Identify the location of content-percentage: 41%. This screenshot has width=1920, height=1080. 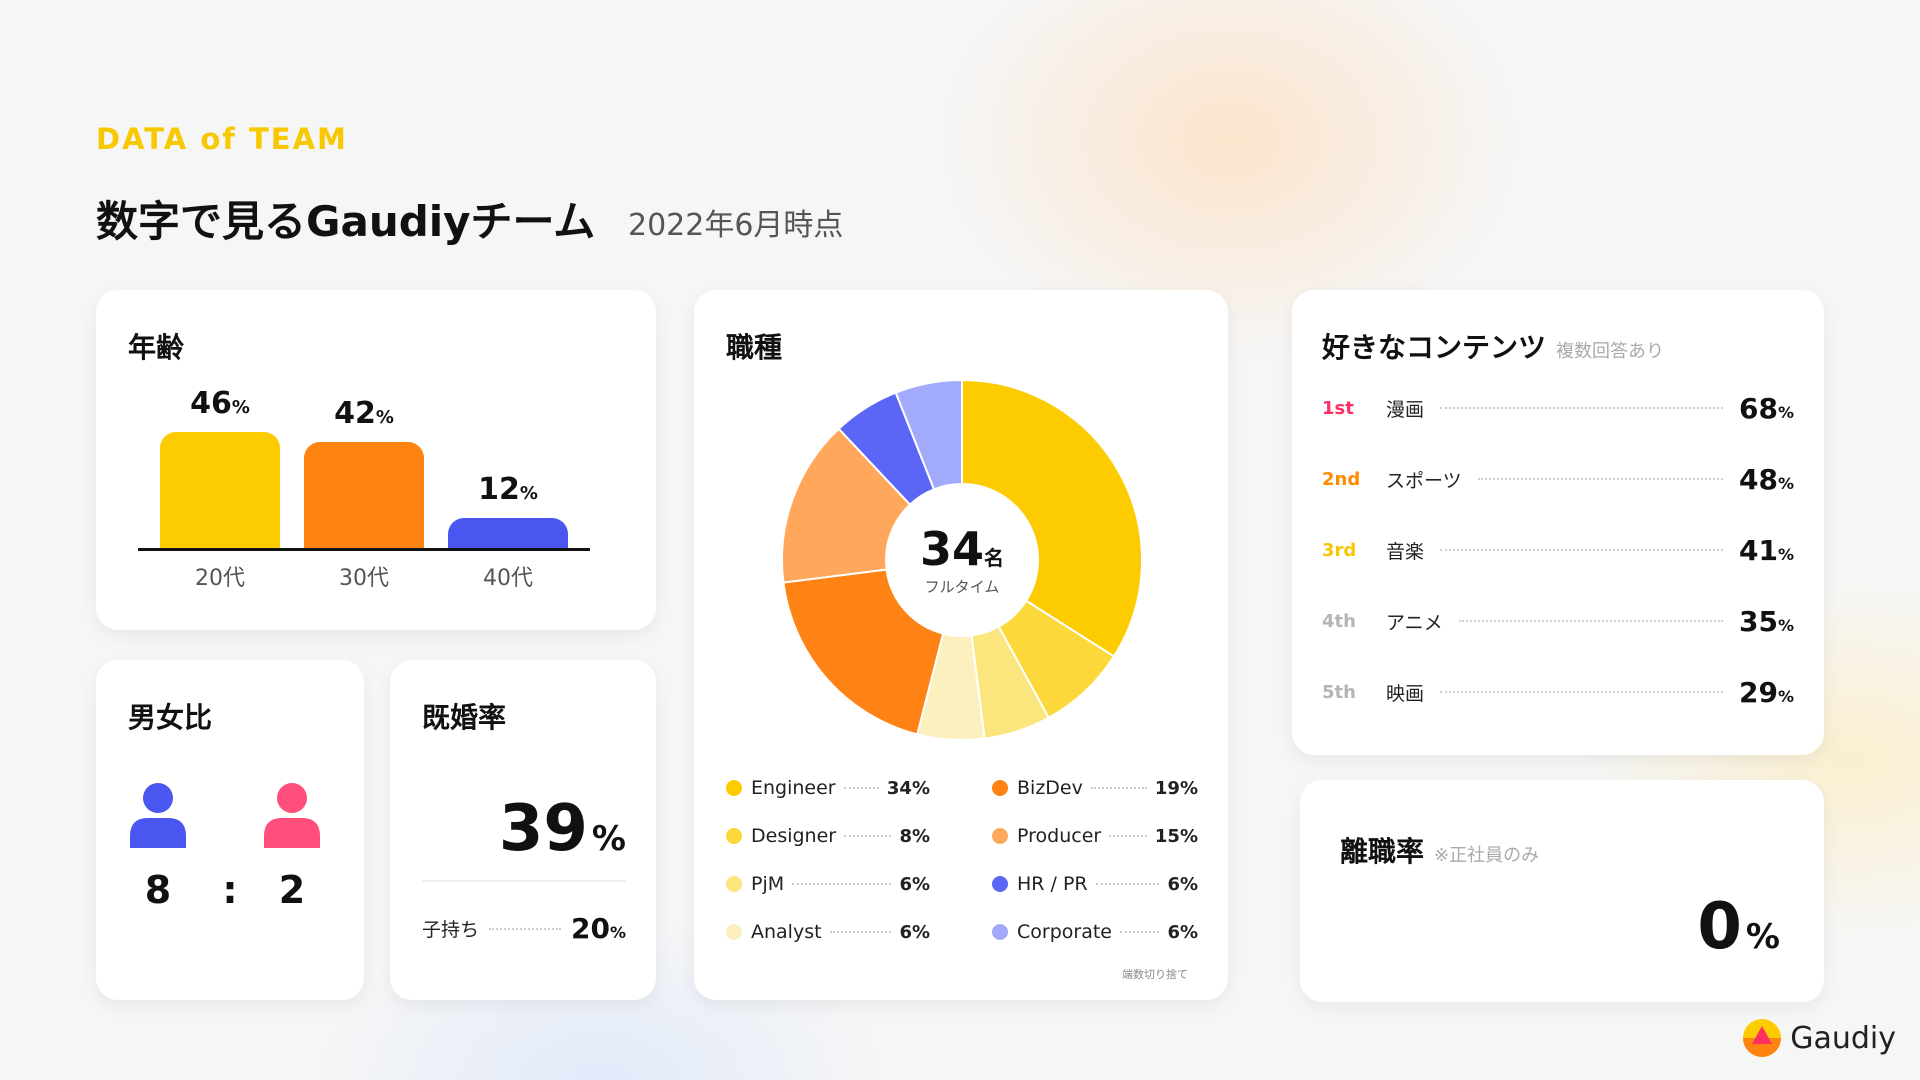
(1766, 550).